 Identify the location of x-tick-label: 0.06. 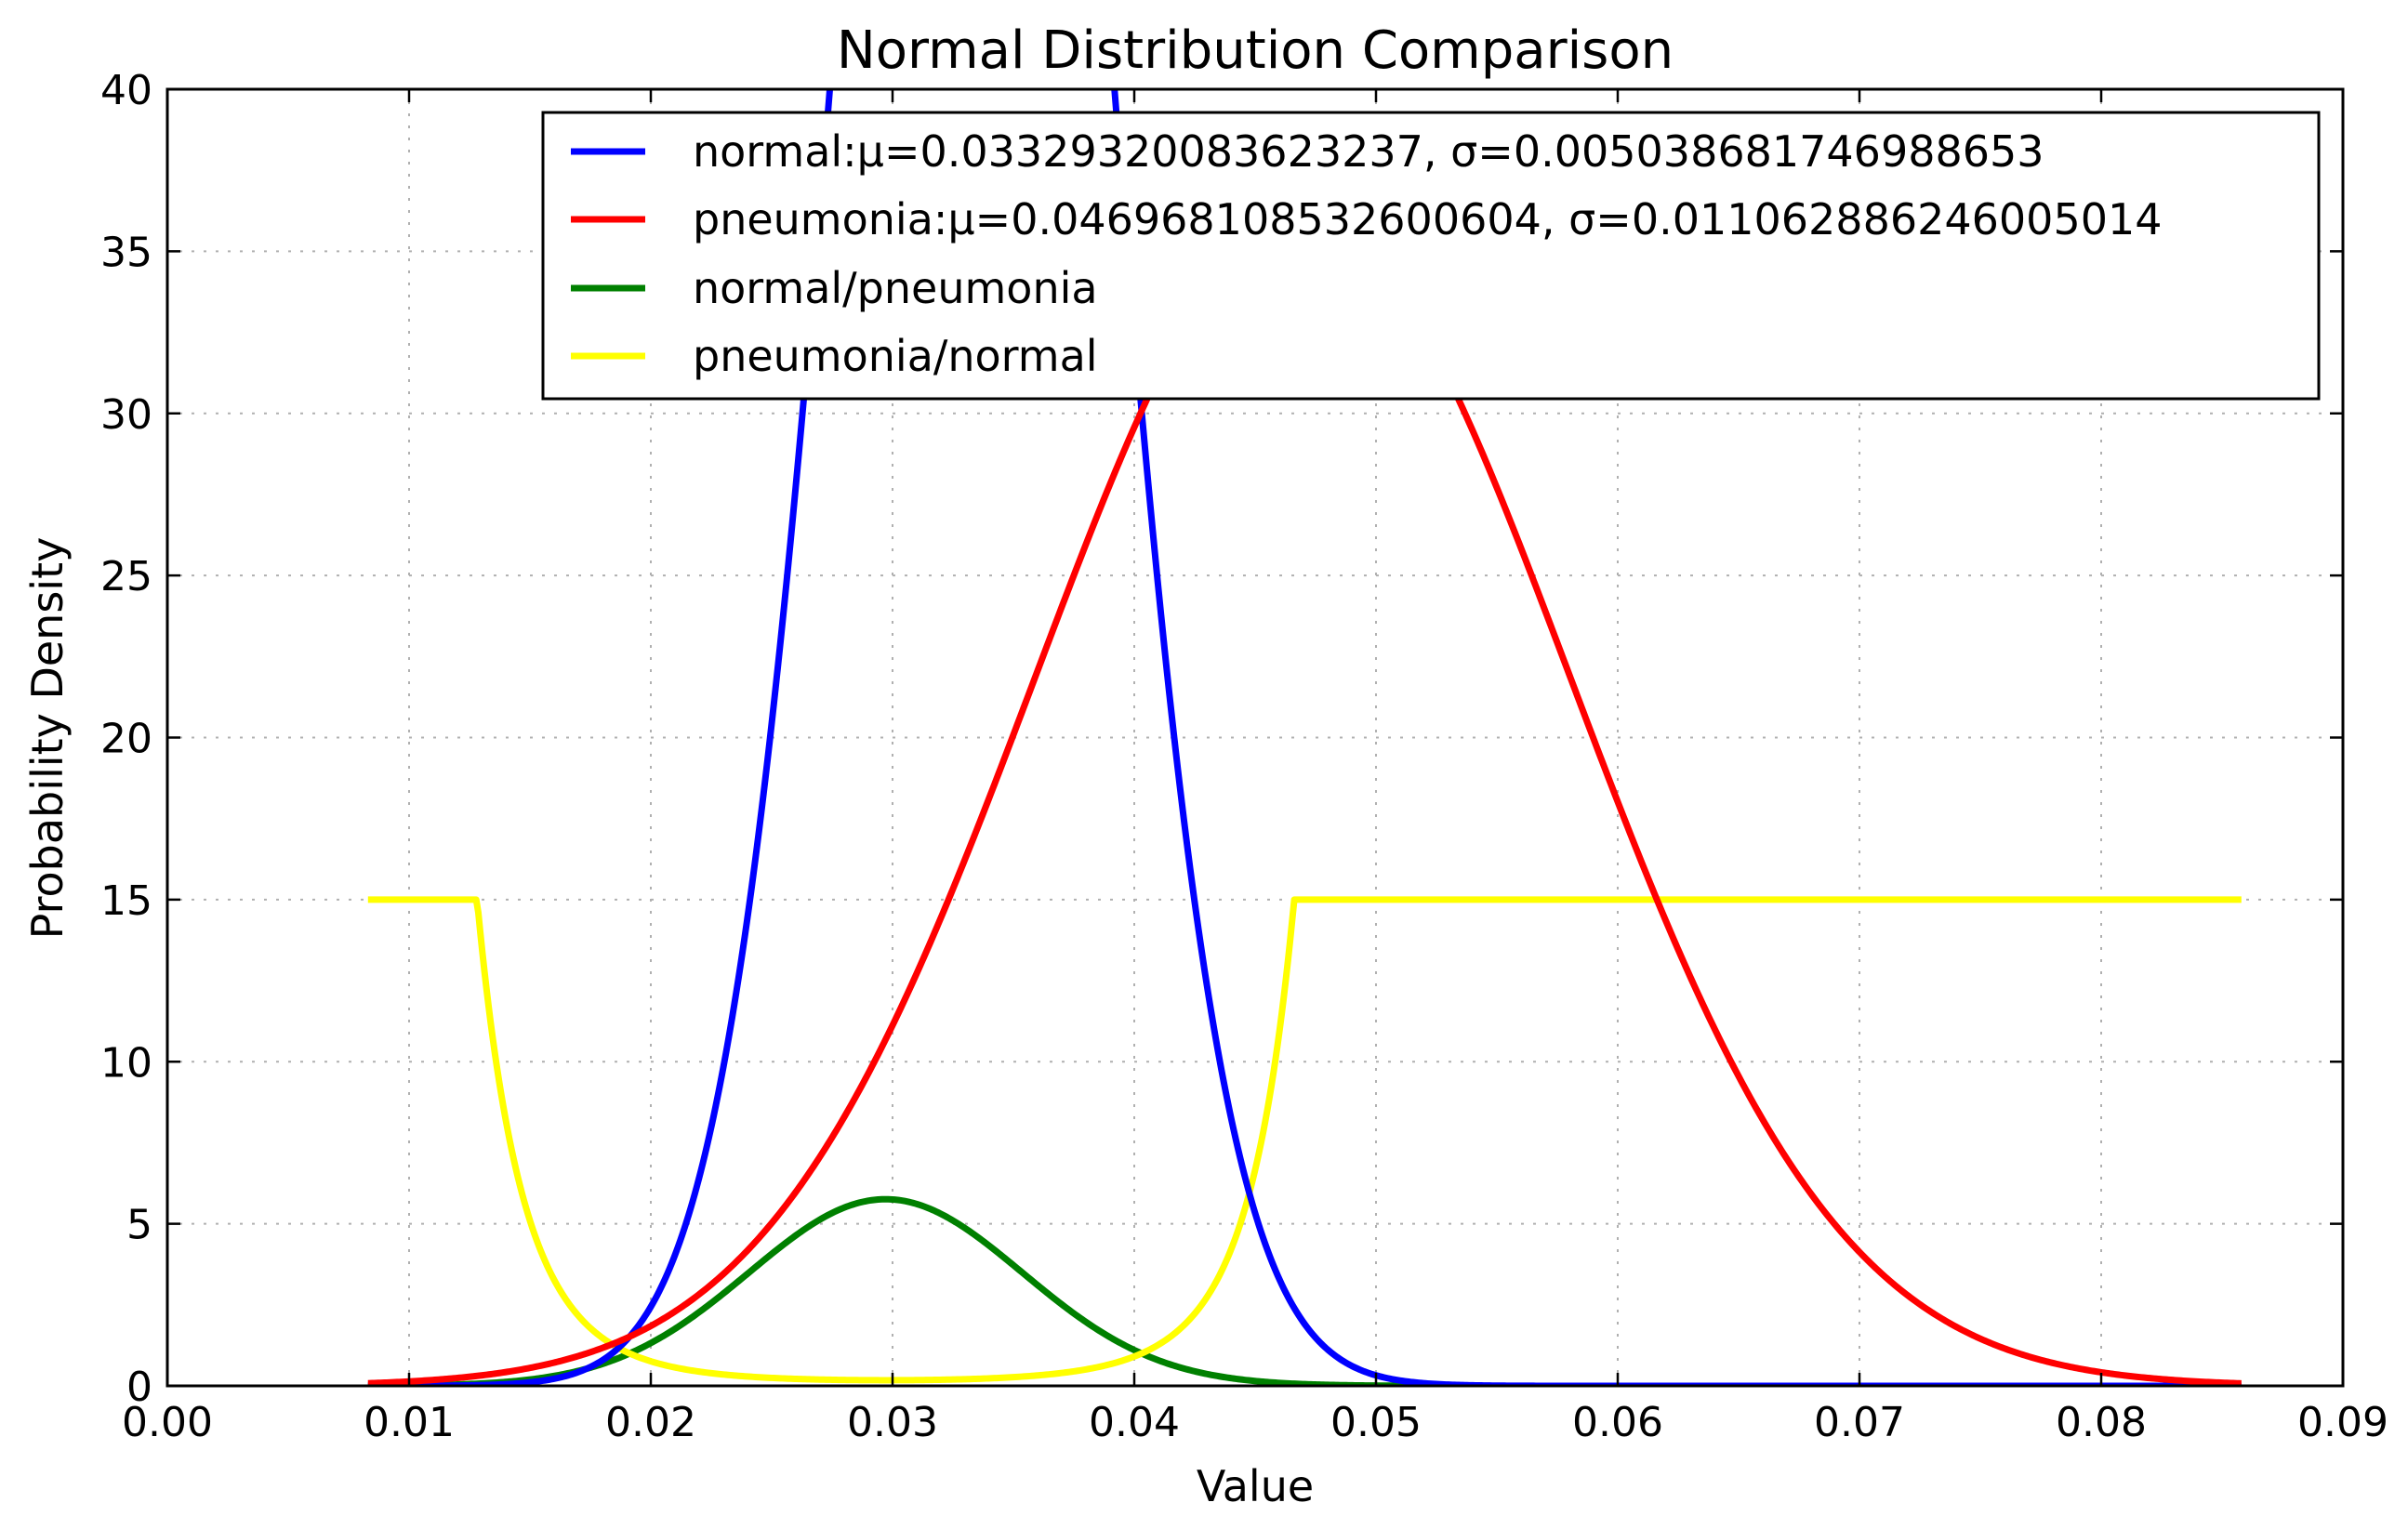
(1617, 1422).